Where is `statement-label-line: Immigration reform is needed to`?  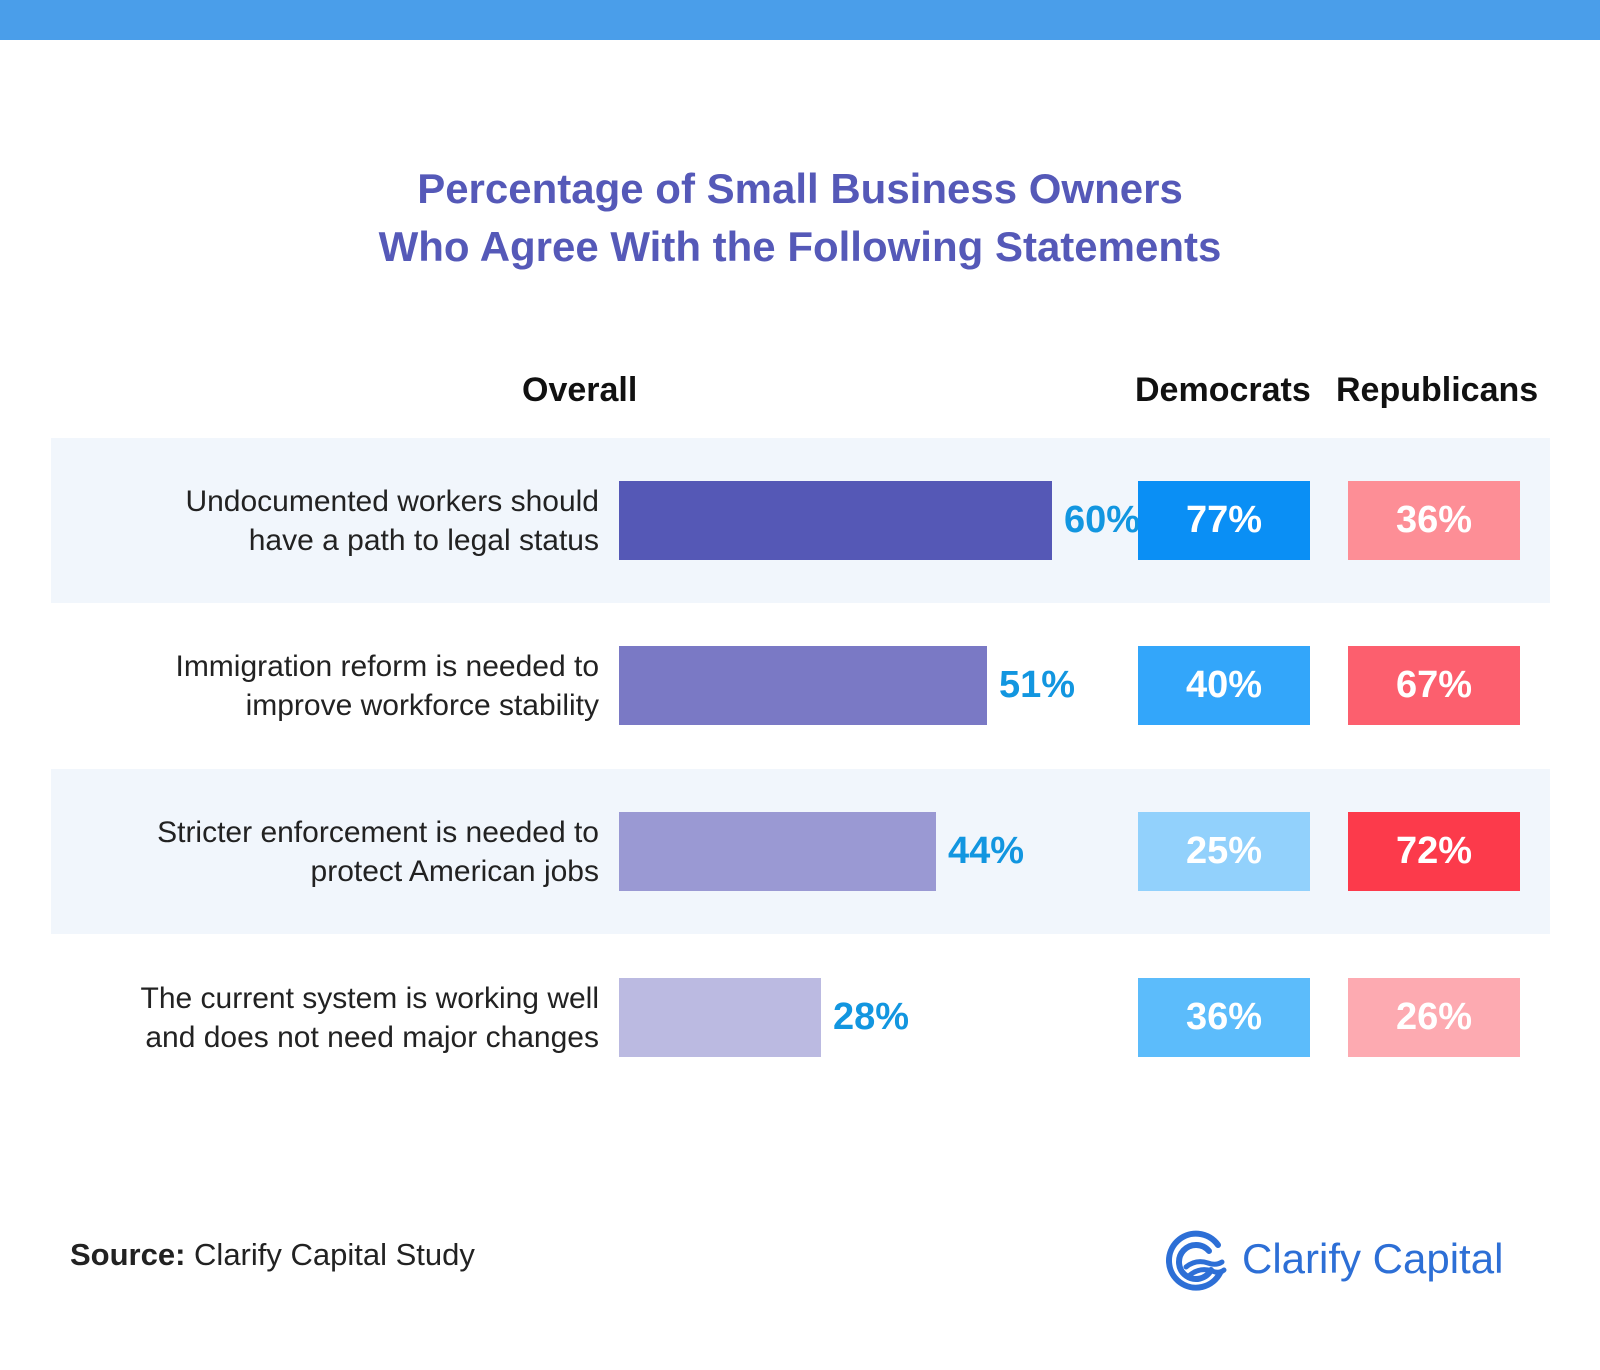 statement-label-line: Immigration reform is needed to is located at coordinates (387, 666).